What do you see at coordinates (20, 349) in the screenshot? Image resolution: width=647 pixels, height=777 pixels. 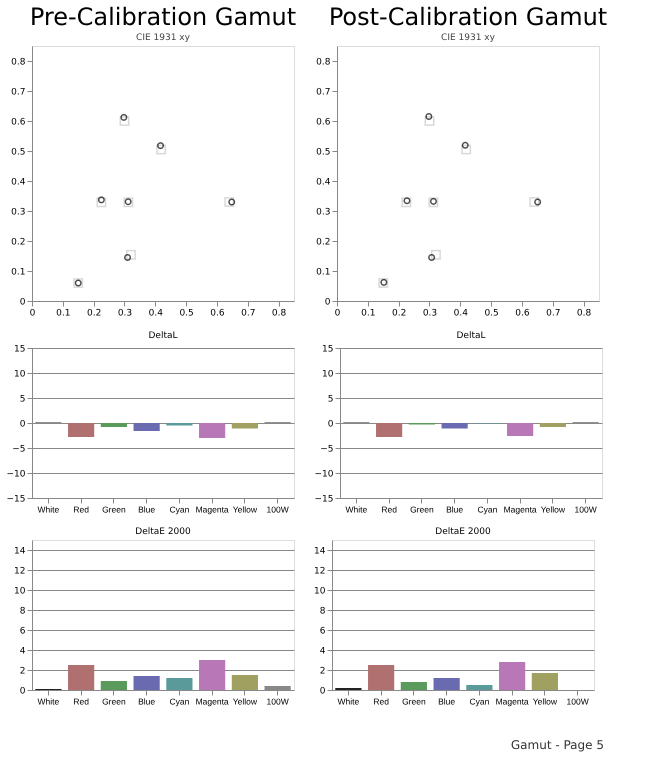 I see `y-tick-label: 15` at bounding box center [20, 349].